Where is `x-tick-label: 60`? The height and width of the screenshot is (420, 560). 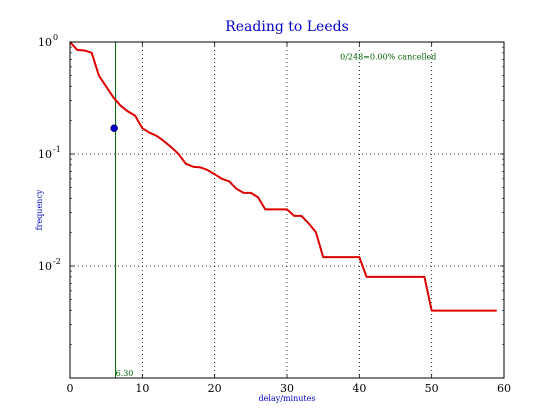
x-tick-label: 60 is located at coordinates (504, 388).